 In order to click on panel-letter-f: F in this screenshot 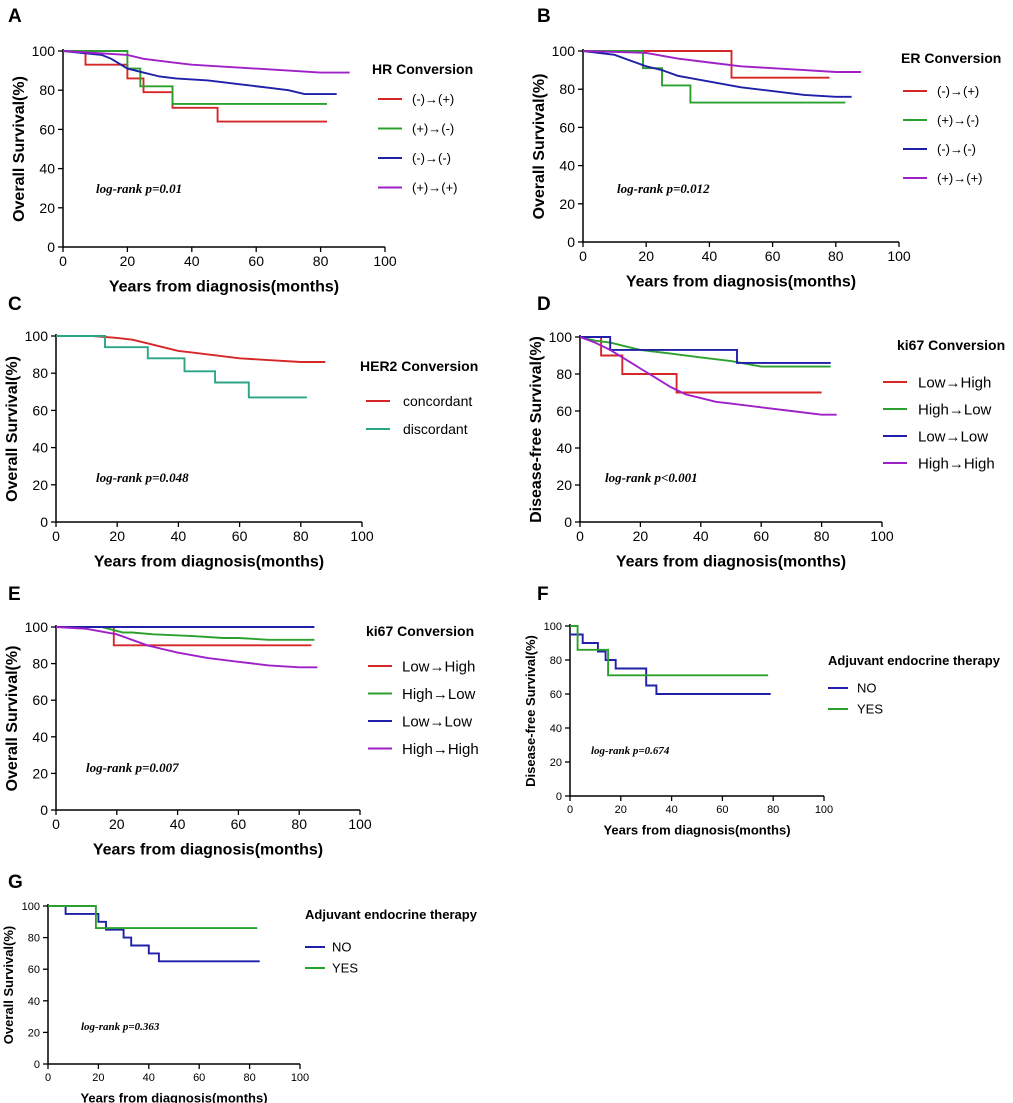, I will do `click(543, 594)`.